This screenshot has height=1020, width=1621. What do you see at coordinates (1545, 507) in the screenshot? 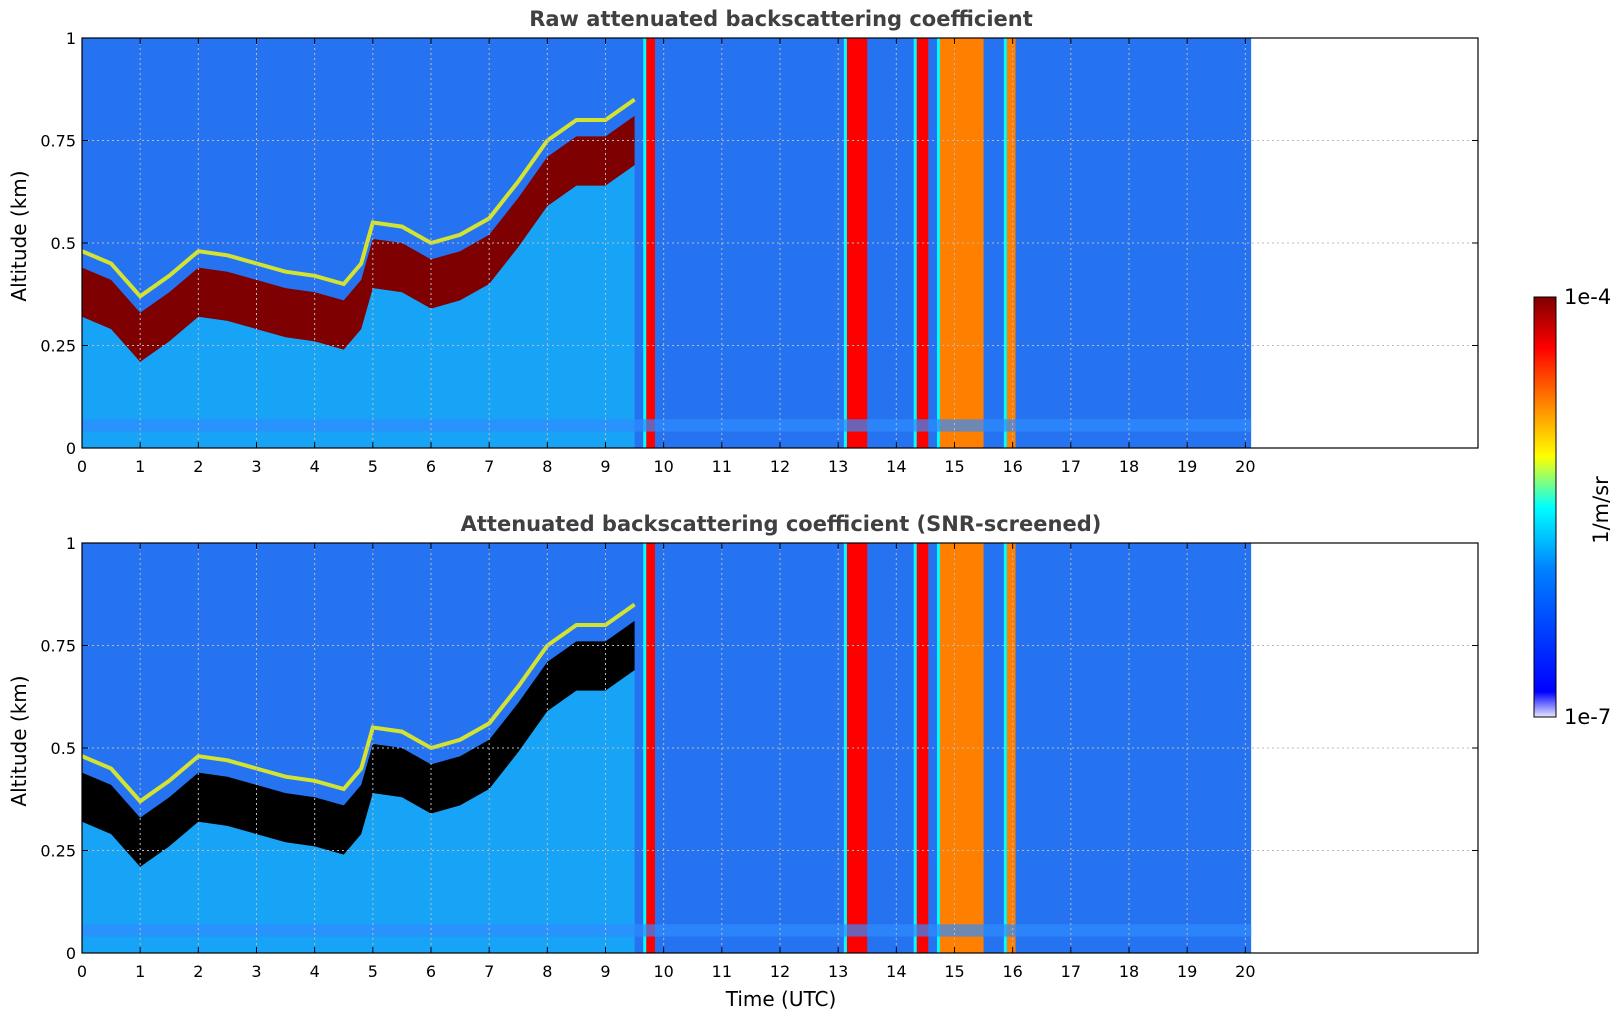
I see `colorbar-gradient` at bounding box center [1545, 507].